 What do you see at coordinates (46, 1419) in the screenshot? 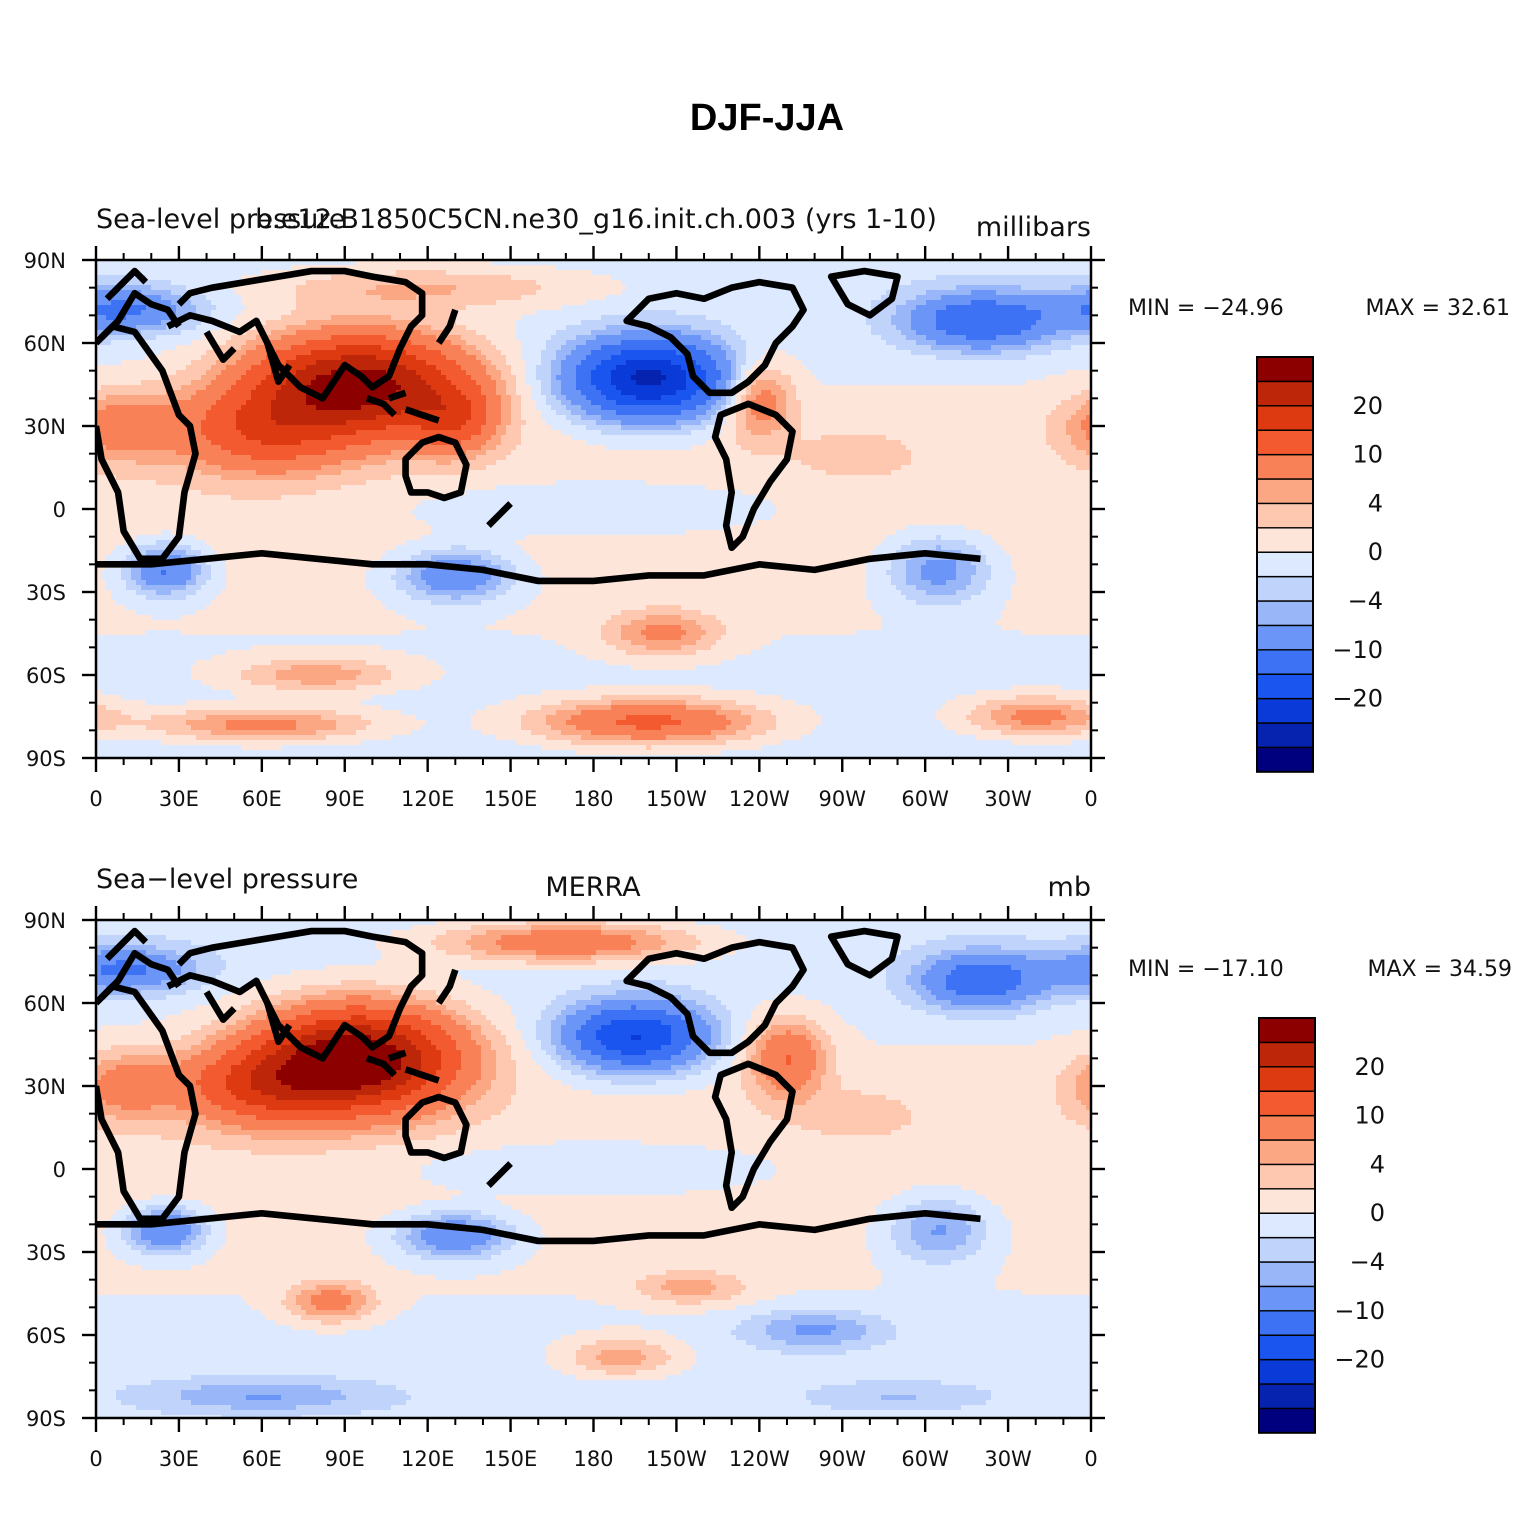
I see `y-tick-label: 90S` at bounding box center [46, 1419].